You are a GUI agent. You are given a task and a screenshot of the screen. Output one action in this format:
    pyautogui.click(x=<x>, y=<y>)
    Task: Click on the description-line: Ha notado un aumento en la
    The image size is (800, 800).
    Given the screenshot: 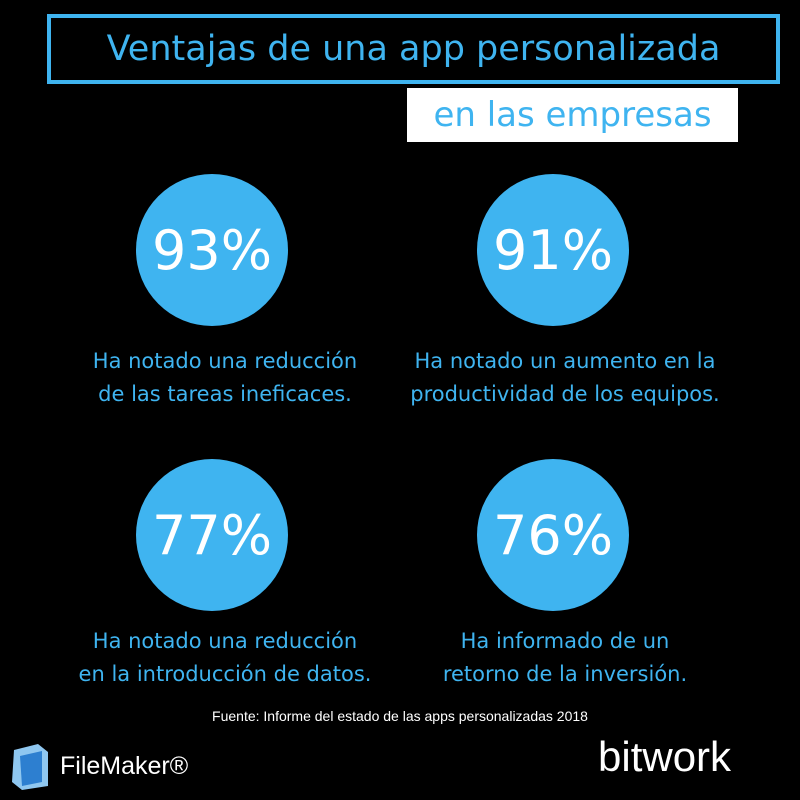 What is the action you would take?
    pyautogui.click(x=565, y=361)
    